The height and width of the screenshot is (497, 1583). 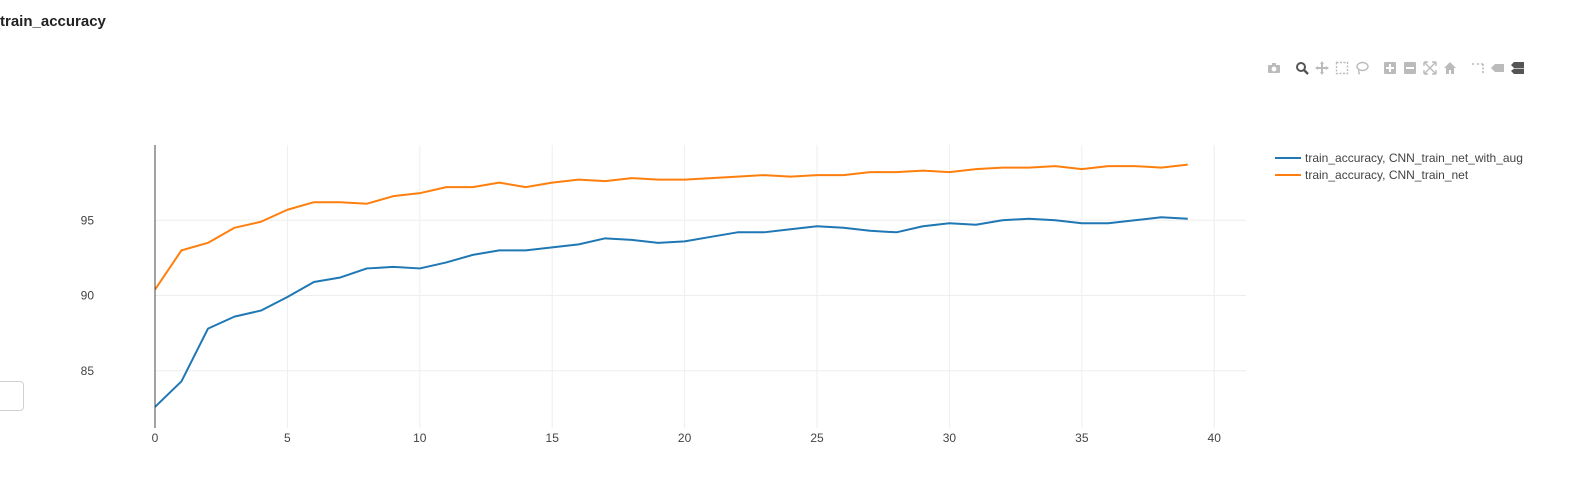 What do you see at coordinates (1322, 68) in the screenshot?
I see `pan-icon` at bounding box center [1322, 68].